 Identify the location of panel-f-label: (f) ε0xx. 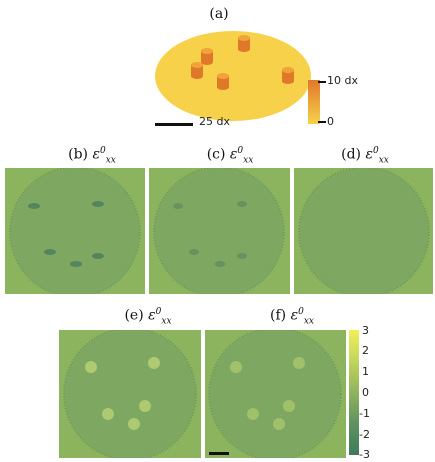
(292, 317).